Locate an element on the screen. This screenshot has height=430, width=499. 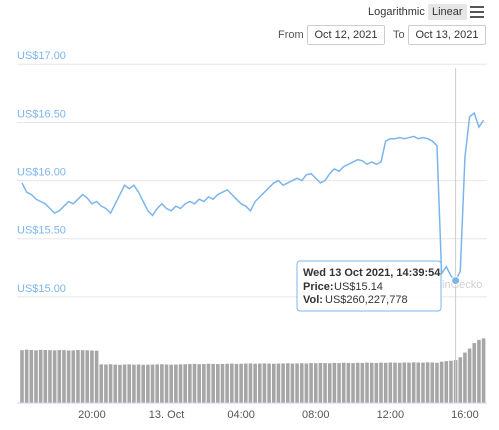
y-tick-label: US$16.00 is located at coordinates (41, 172).